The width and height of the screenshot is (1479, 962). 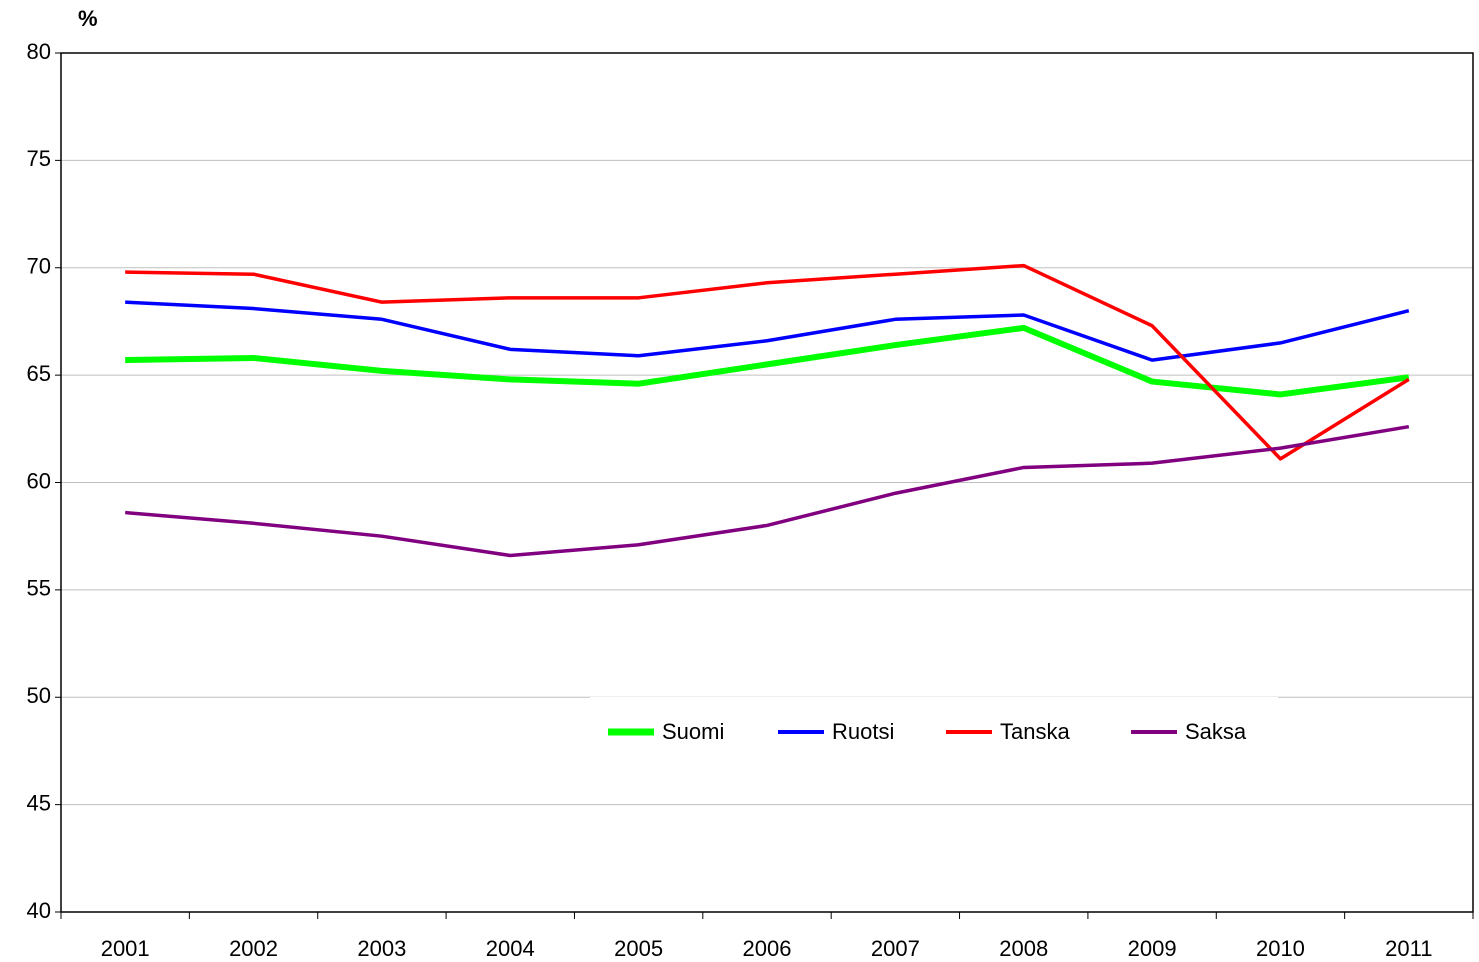 What do you see at coordinates (39, 158) in the screenshot?
I see `y-tick-label: 75` at bounding box center [39, 158].